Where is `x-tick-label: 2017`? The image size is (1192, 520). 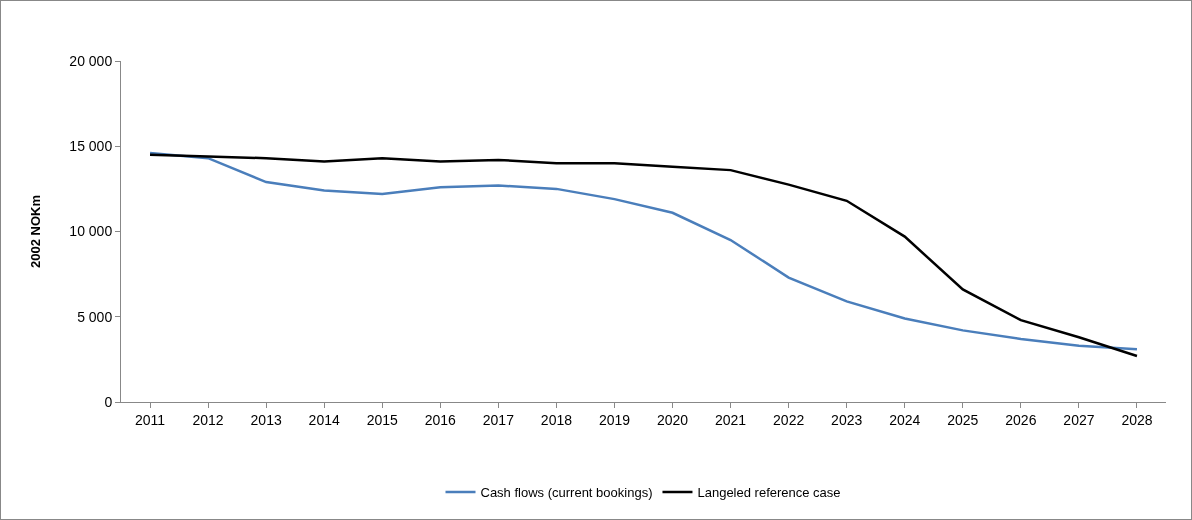
x-tick-label: 2017 is located at coordinates (498, 419).